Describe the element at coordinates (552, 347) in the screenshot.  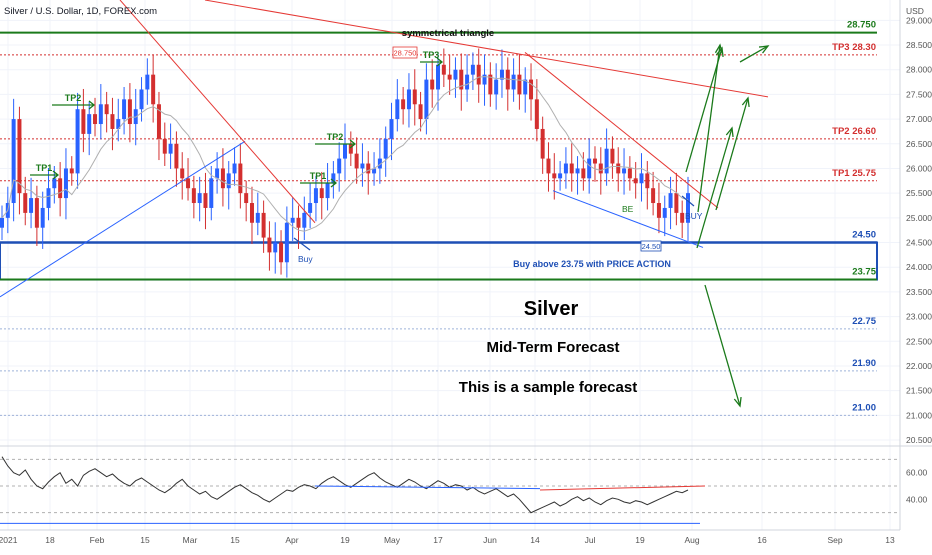
I see `subtitle: Mid-Term Forecast` at that location.